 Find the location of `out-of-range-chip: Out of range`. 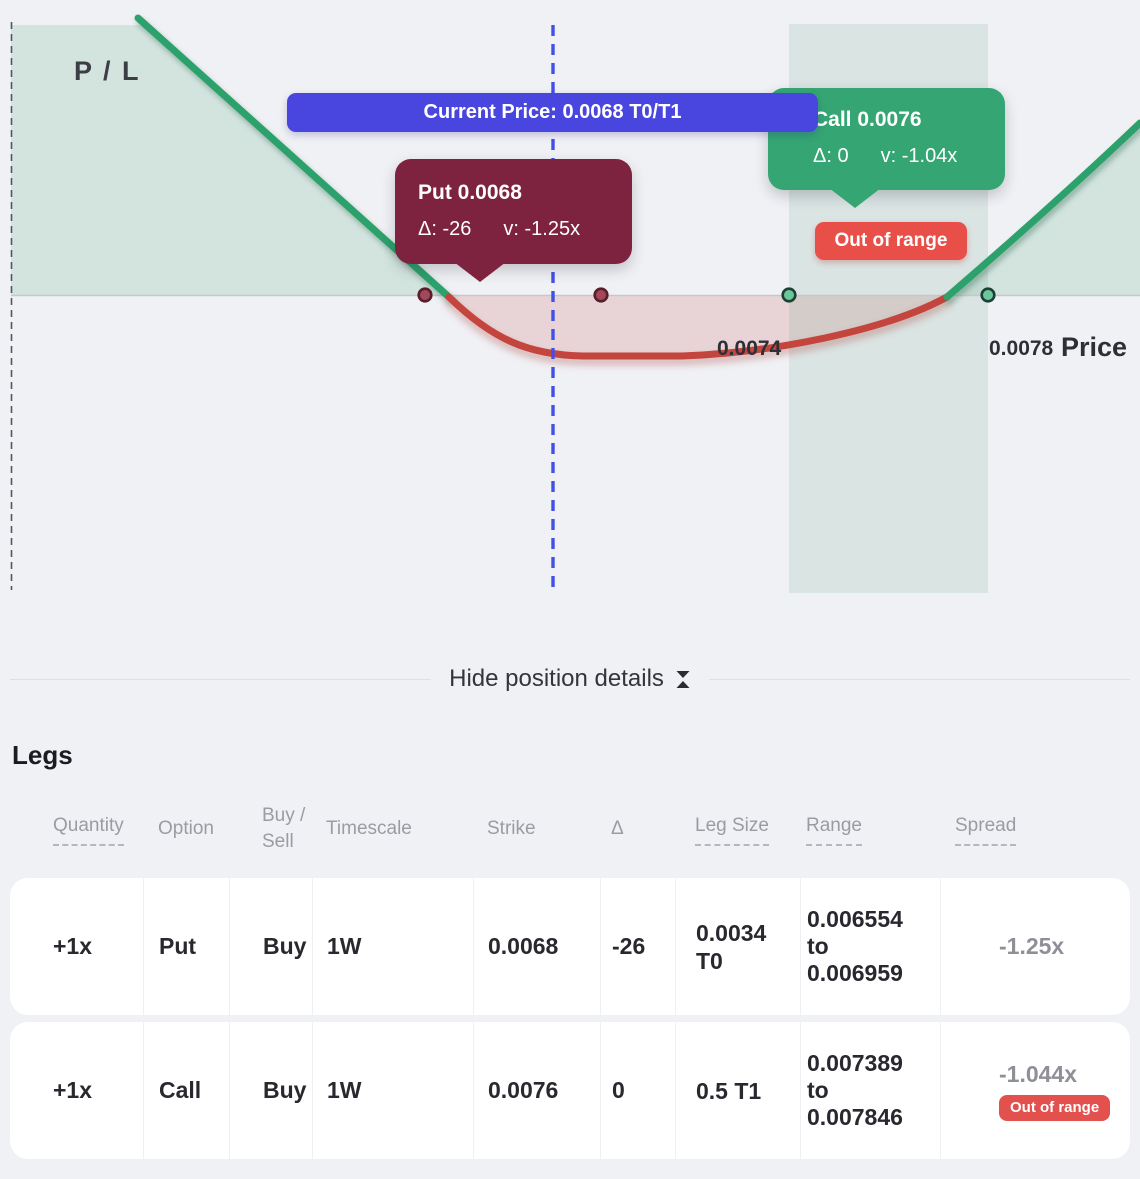

out-of-range-chip: Out of range is located at coordinates (891, 241).